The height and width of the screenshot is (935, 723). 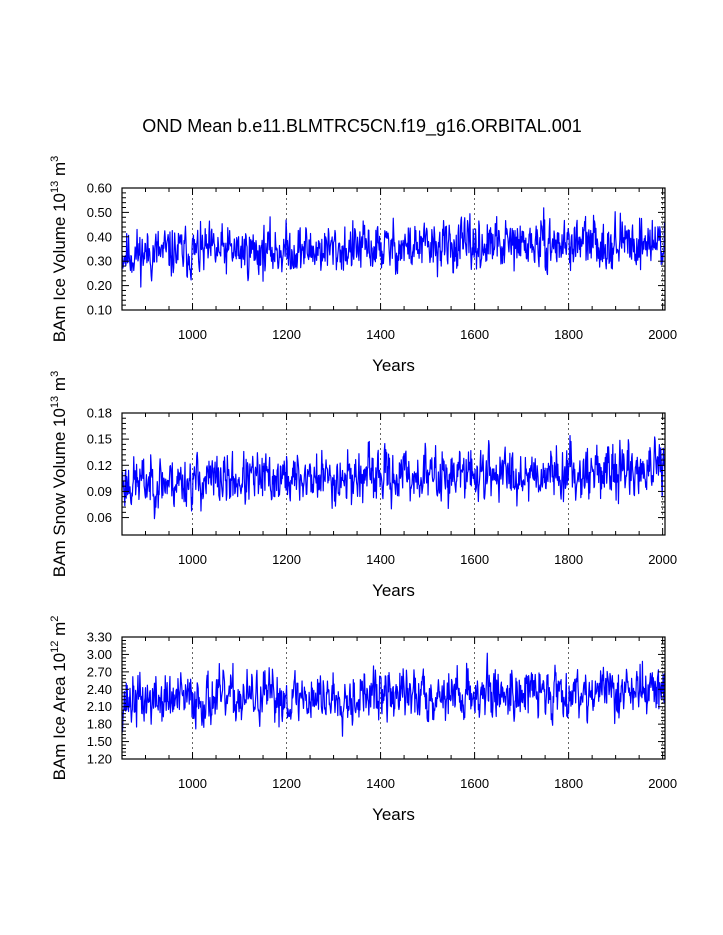 I want to click on y-tick-label: 0.10, so click(x=99, y=310).